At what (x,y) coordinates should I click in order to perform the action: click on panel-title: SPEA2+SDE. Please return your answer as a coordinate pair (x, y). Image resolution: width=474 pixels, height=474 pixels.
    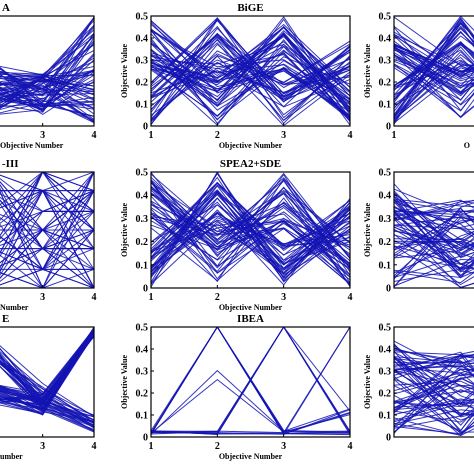
    Looking at the image, I should click on (250, 164).